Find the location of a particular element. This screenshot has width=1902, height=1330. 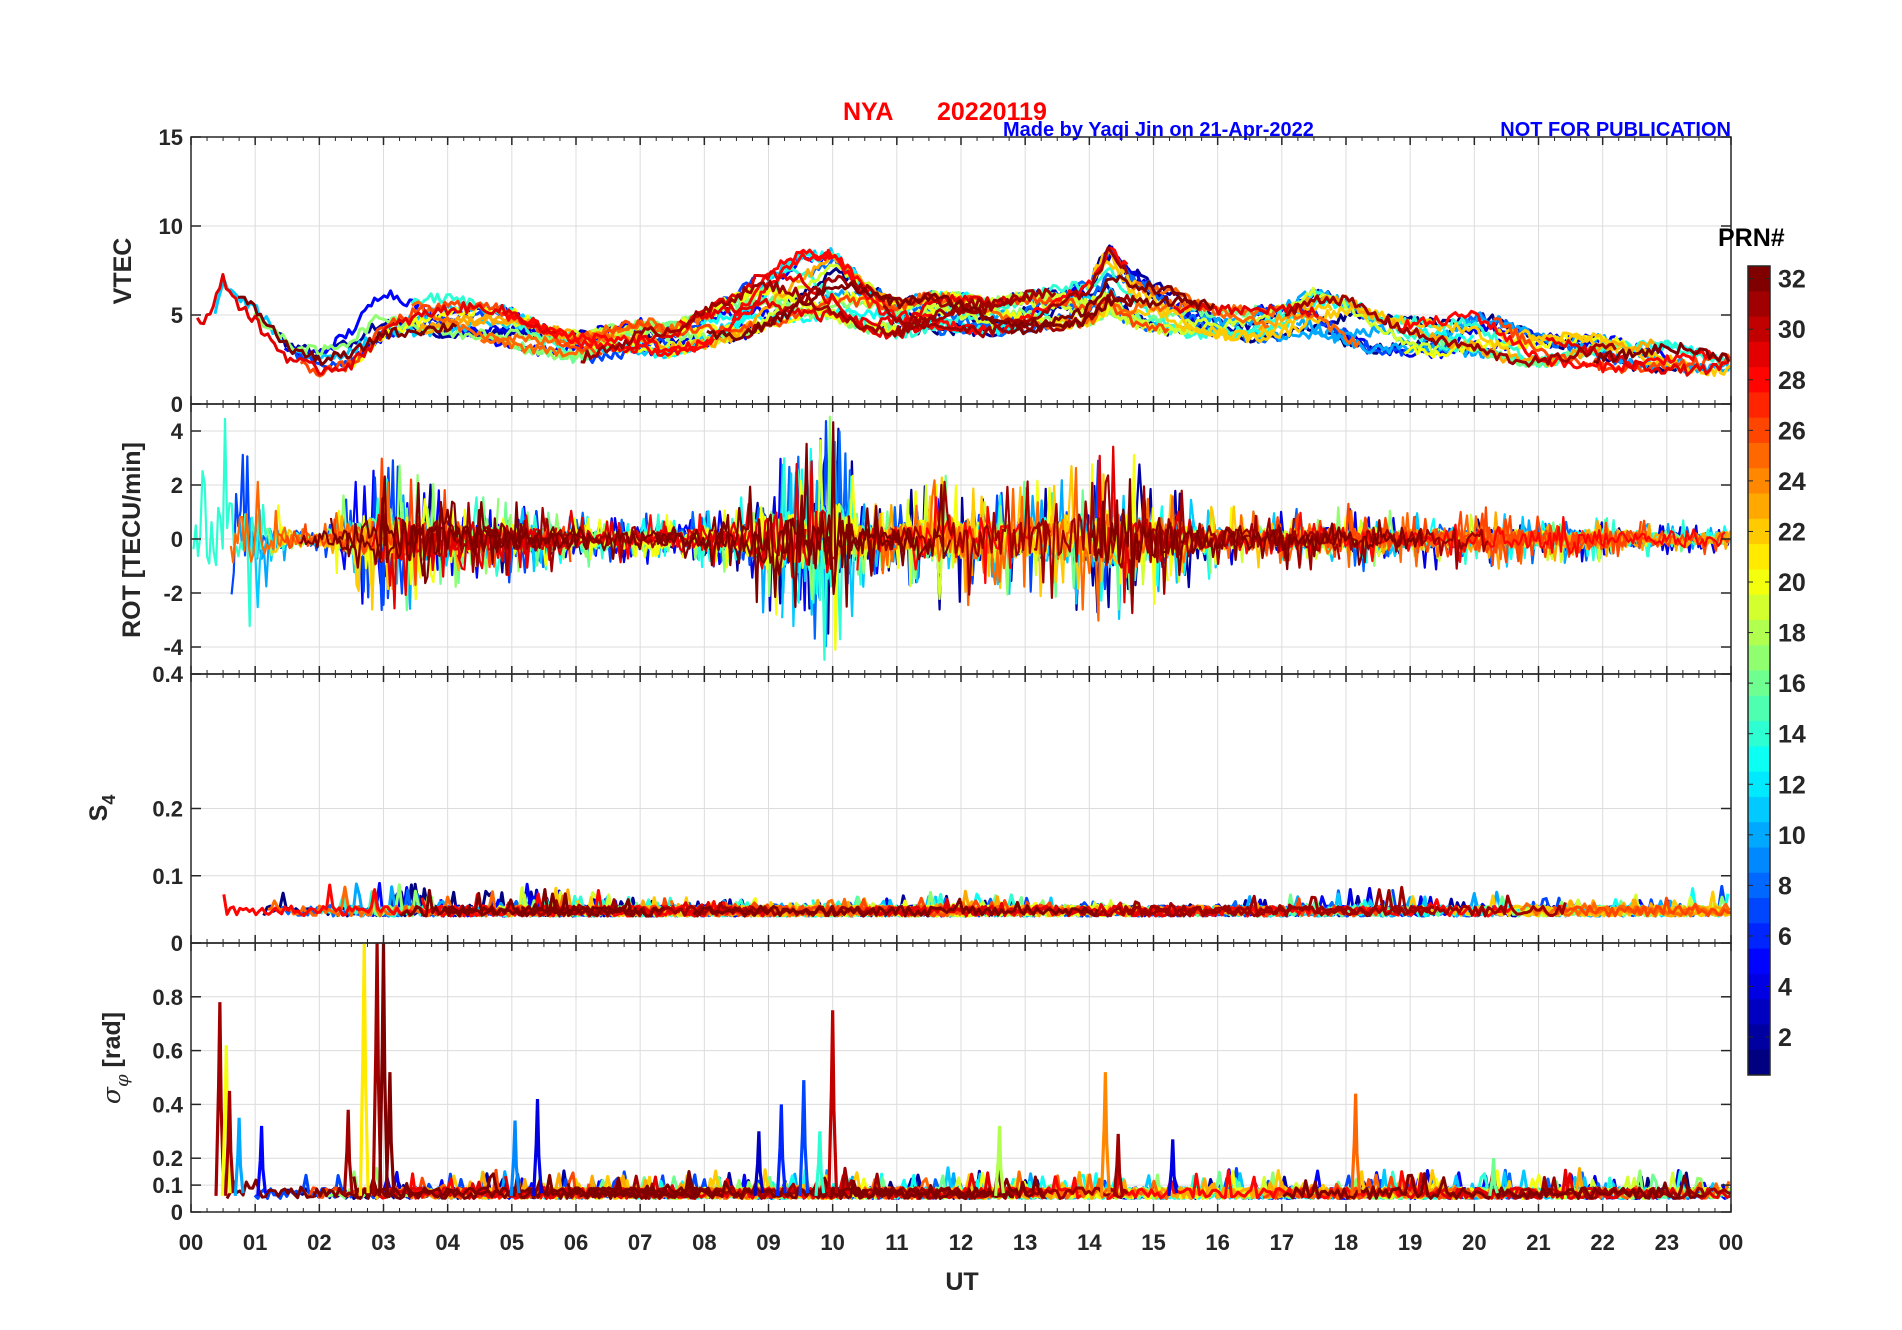

colorbar-tick-label: 18 is located at coordinates (1792, 634).